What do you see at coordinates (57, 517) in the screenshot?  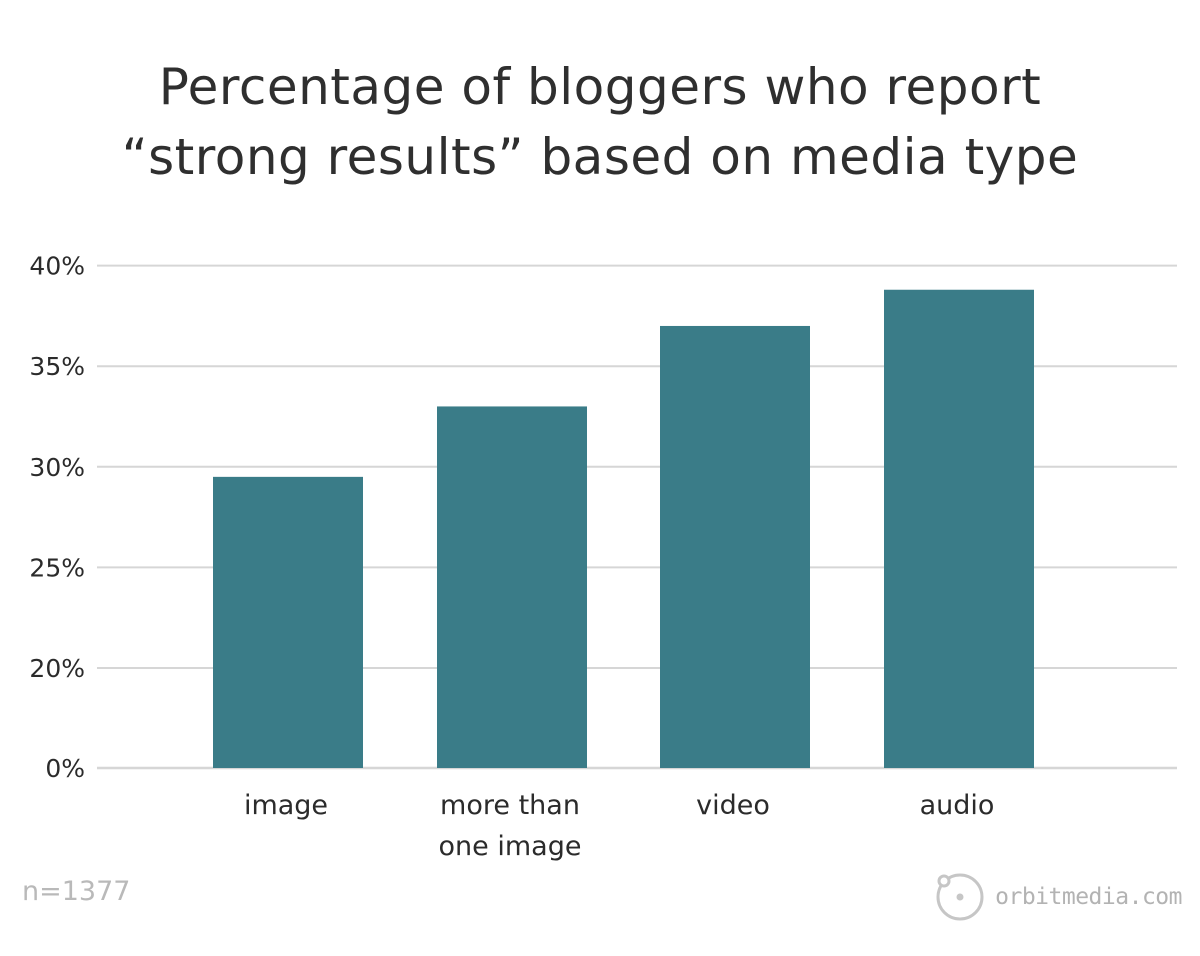 I see `y-axis-ticks: 0% 20% 25% 30% 35% 40%` at bounding box center [57, 517].